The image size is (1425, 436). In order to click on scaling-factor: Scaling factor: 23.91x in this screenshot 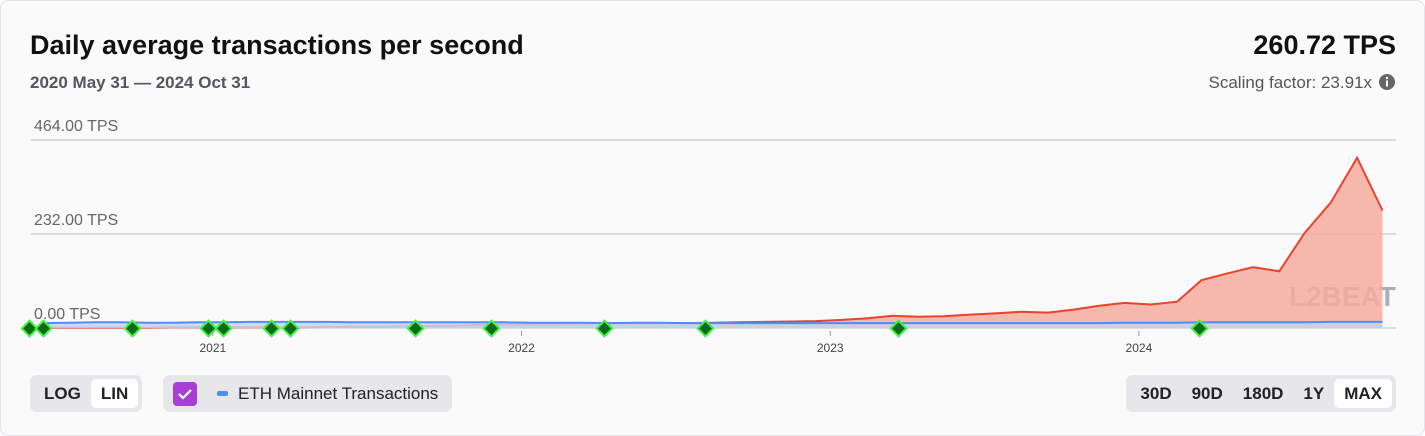, I will do `click(1290, 82)`.